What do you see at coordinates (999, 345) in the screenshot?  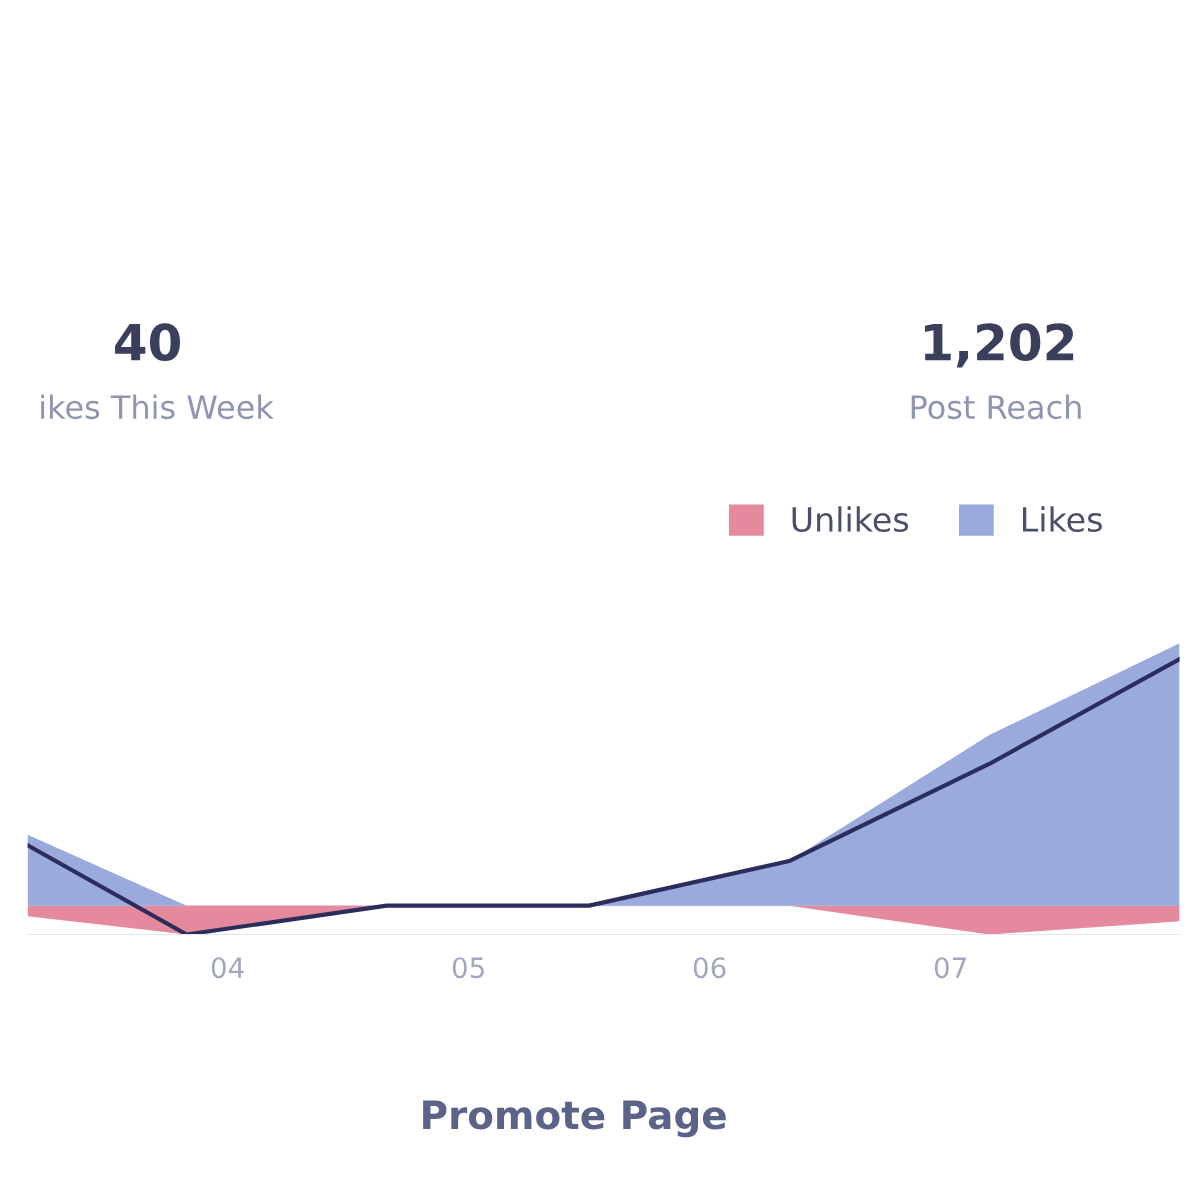 I see `text: 1,202` at bounding box center [999, 345].